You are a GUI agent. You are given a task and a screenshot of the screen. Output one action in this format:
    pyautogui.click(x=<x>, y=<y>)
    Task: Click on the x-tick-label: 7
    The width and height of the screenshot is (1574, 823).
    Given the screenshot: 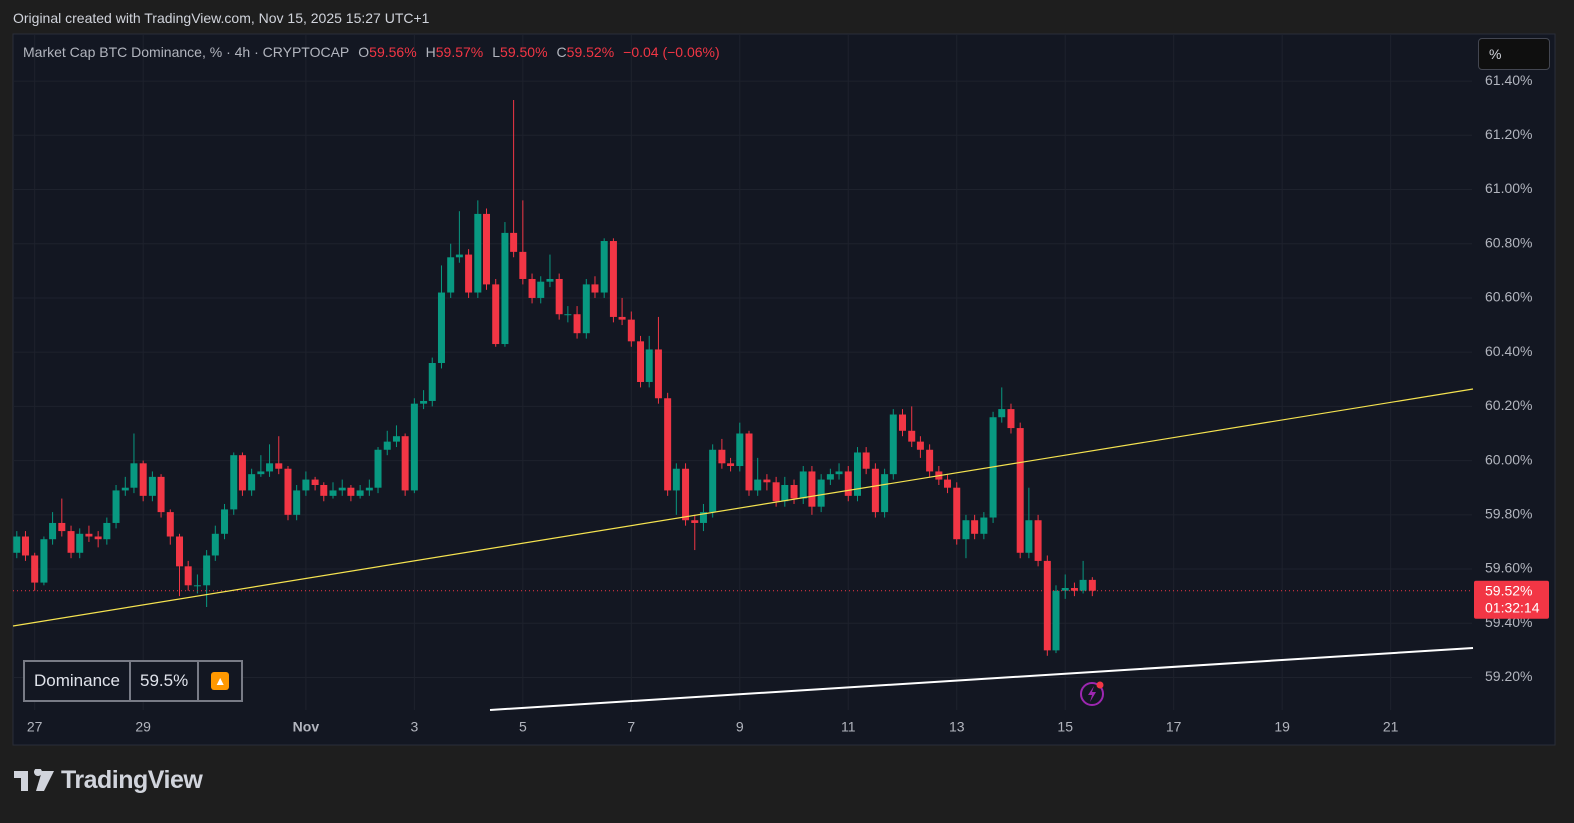 What is the action you would take?
    pyautogui.click(x=631, y=727)
    